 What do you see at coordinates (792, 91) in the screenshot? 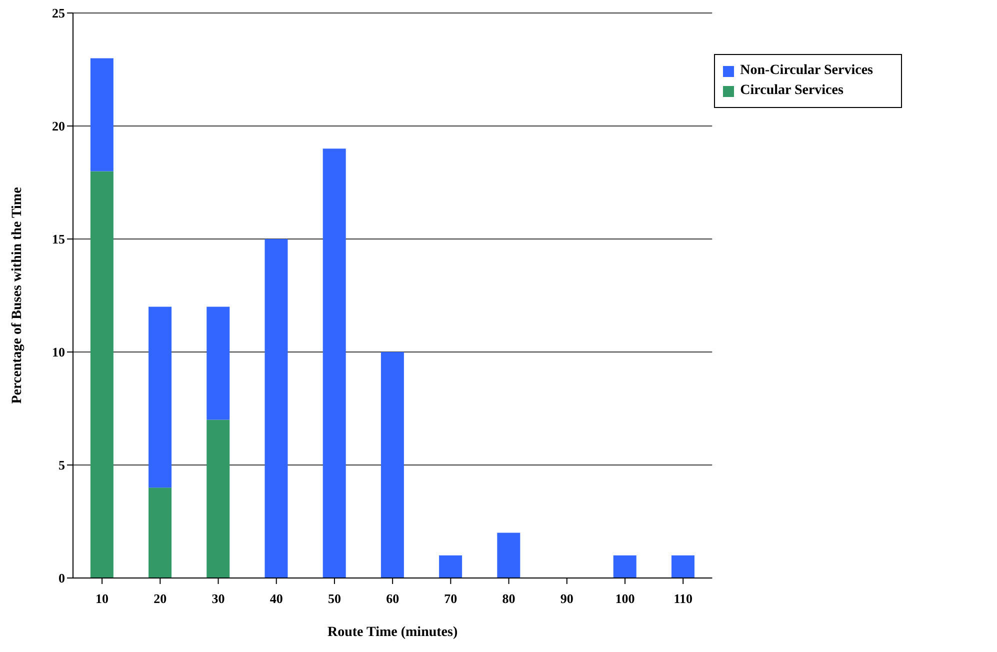
I see `legend-label: Circular Services` at bounding box center [792, 91].